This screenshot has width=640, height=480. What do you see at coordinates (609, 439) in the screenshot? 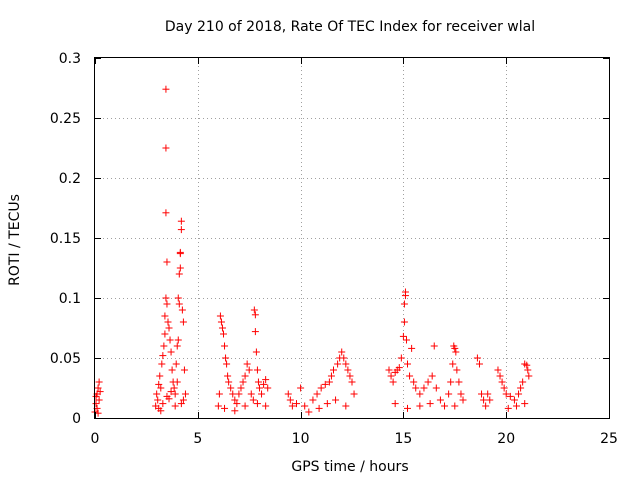
I see `x-tick-label: 25` at bounding box center [609, 439].